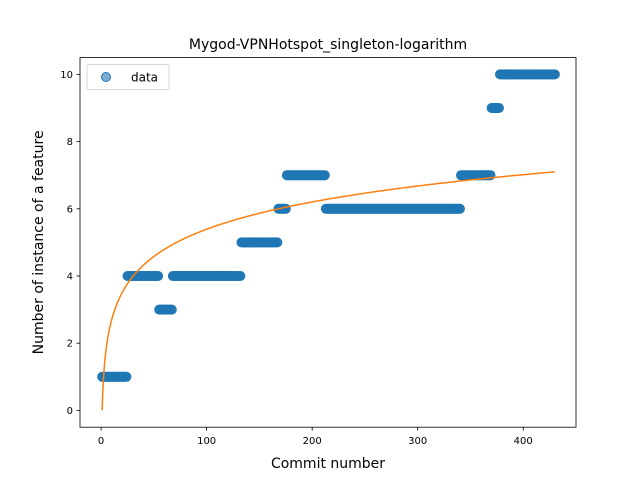  I want to click on y-axis-label: Number of instance of a feature, so click(39, 242).